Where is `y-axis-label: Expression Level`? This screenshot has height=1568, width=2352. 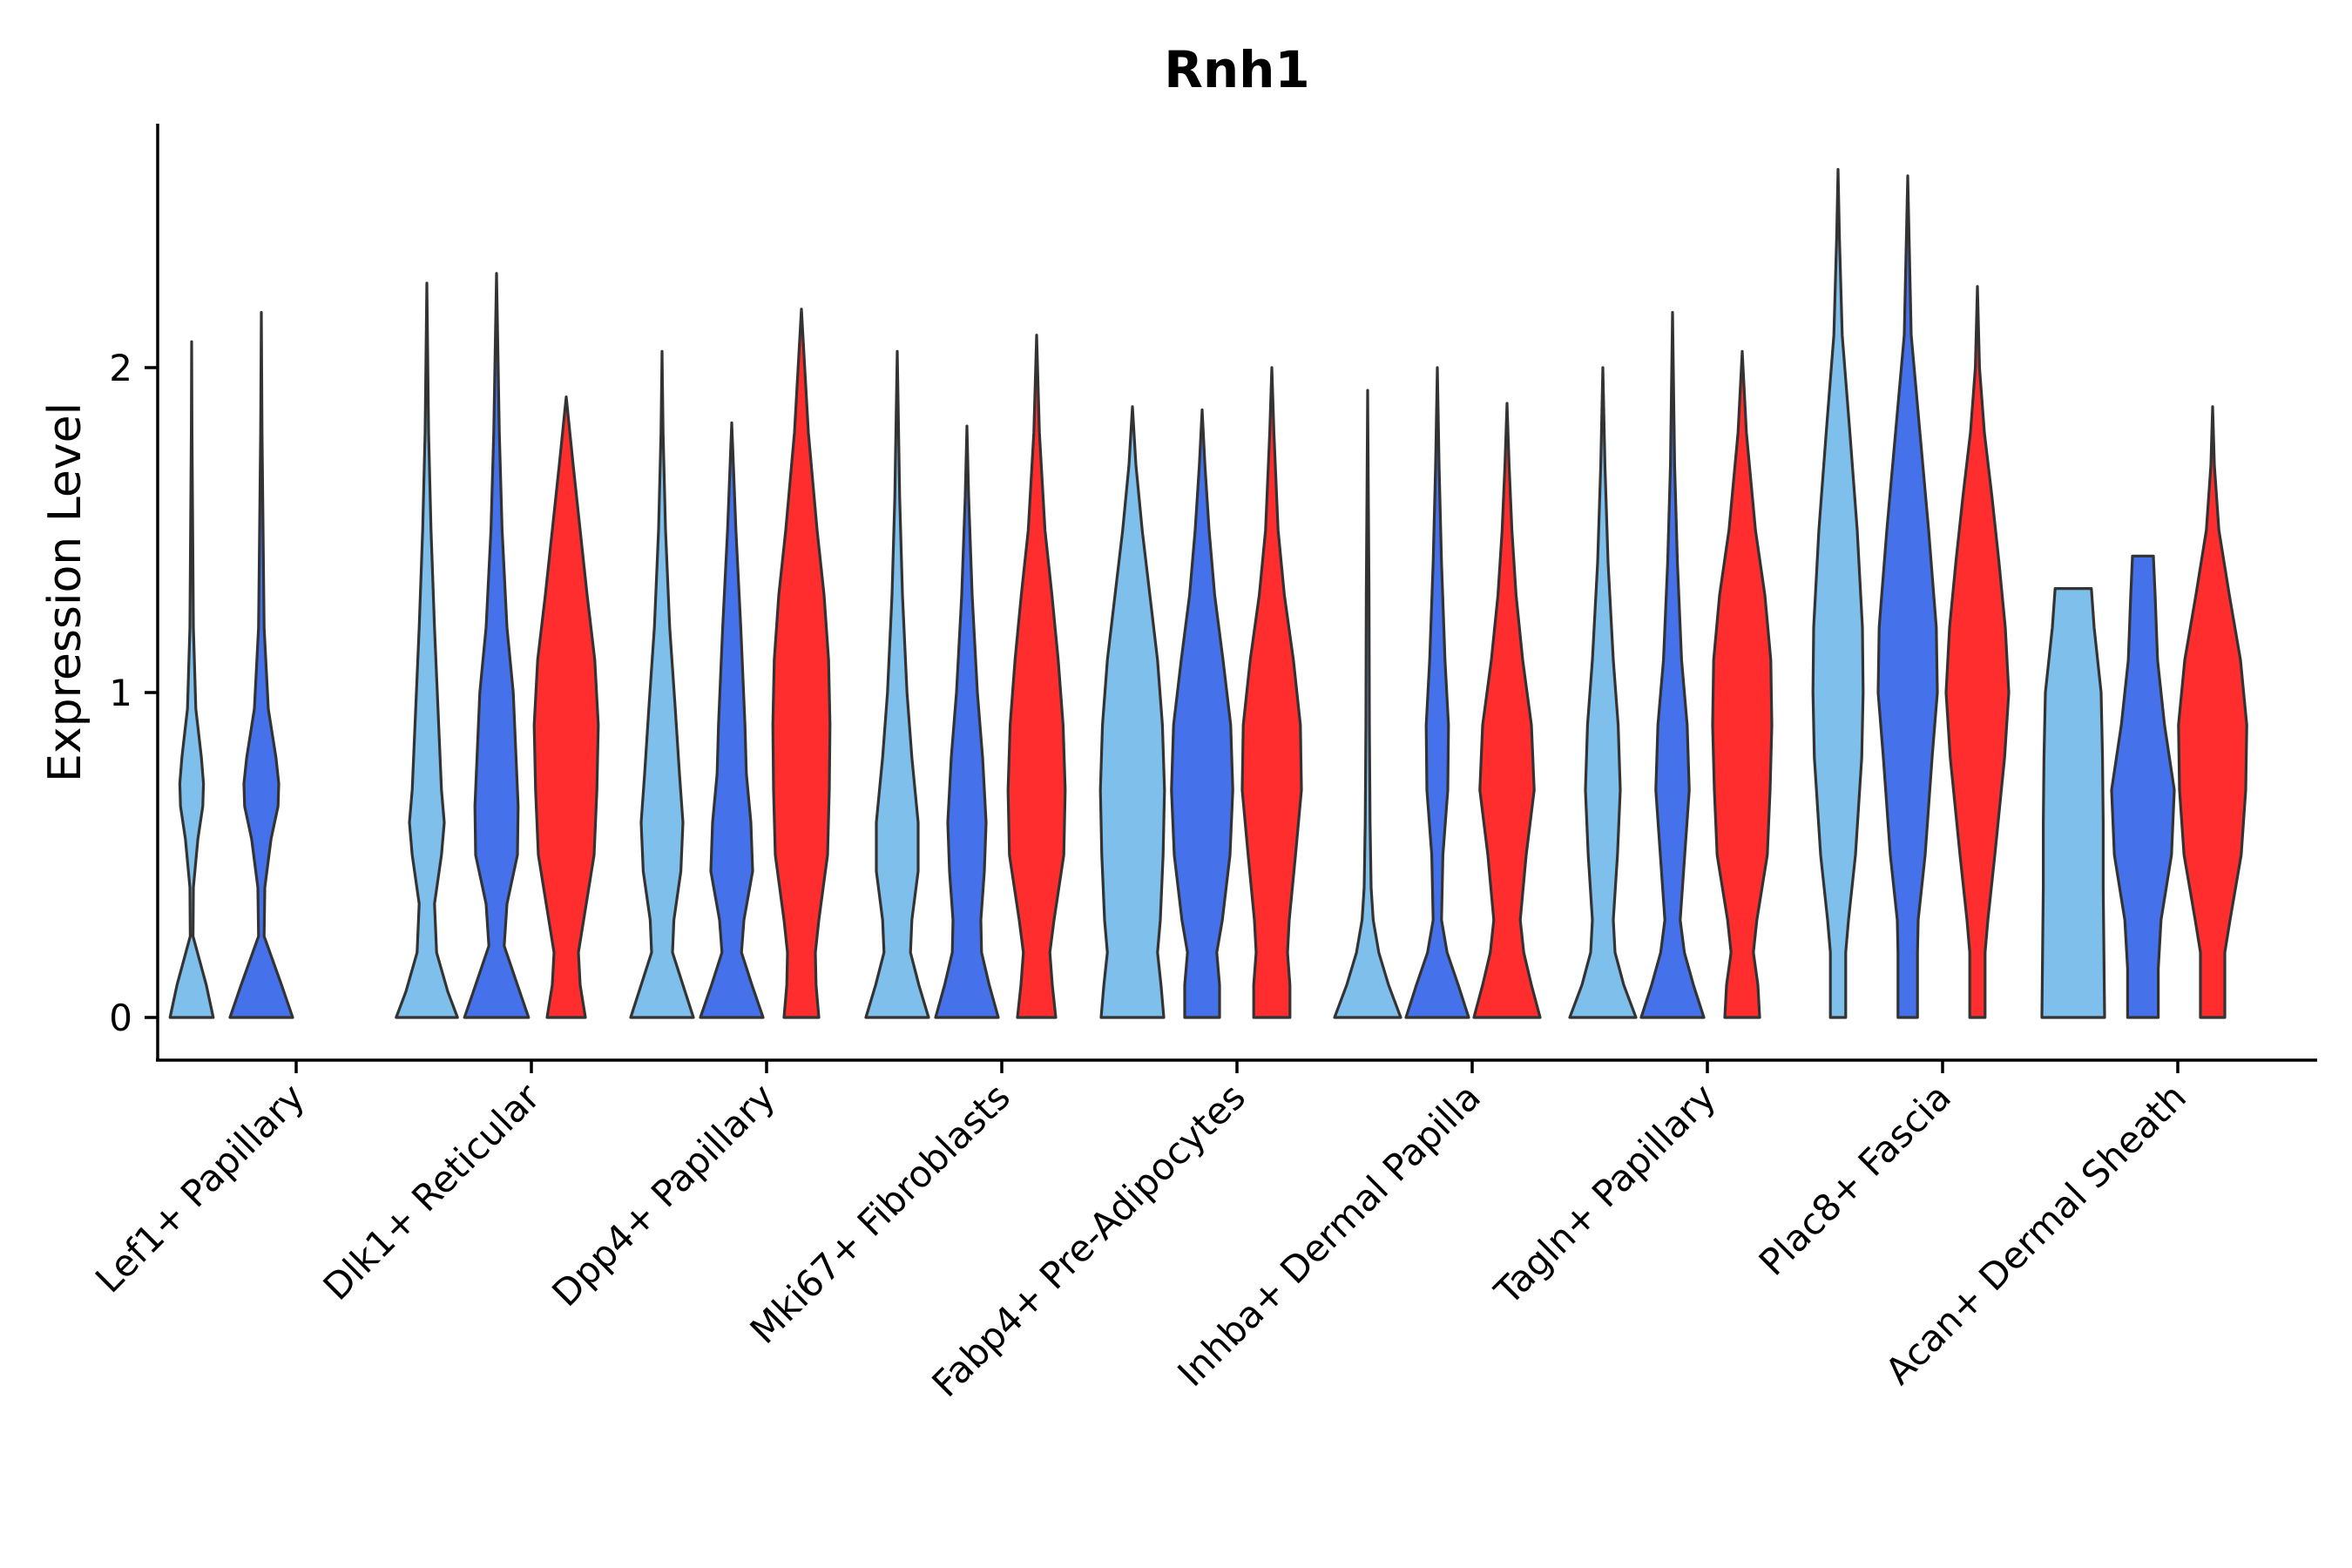 y-axis-label: Expression Level is located at coordinates (65, 592).